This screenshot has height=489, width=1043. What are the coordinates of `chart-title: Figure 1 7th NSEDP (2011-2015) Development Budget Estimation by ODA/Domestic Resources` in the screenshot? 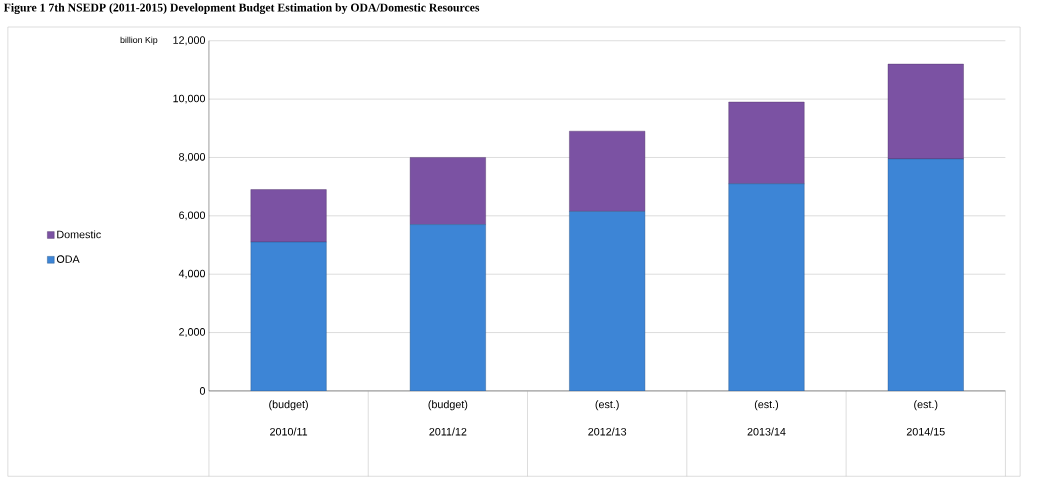 It's located at (241, 9).